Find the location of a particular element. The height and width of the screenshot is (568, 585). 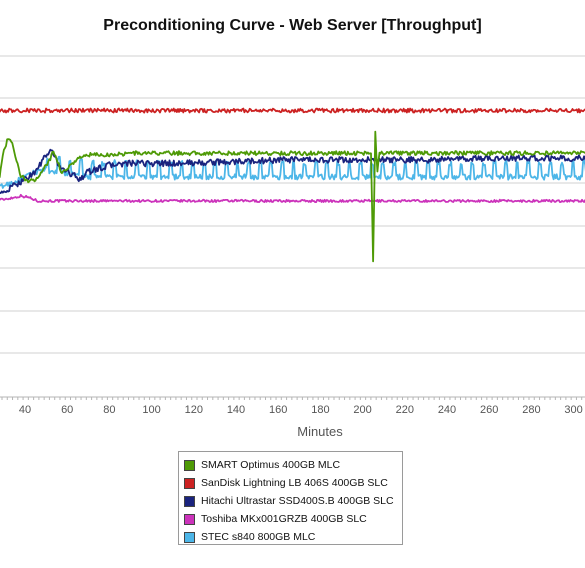

x-tick-label: 80 is located at coordinates (109, 410).